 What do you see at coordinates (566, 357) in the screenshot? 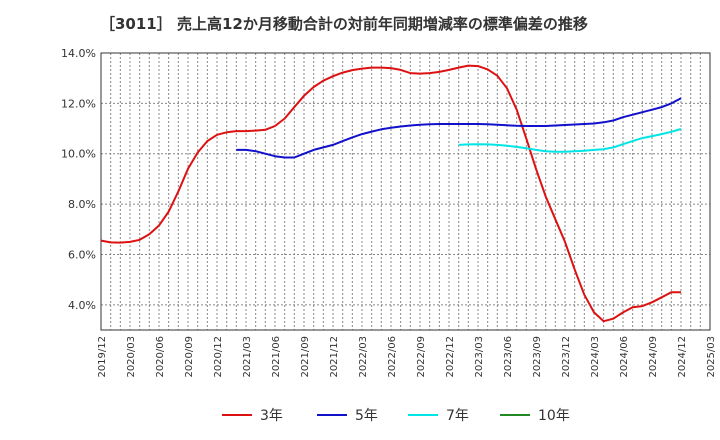
I see `x-tick-label: 2023/12` at bounding box center [566, 357].